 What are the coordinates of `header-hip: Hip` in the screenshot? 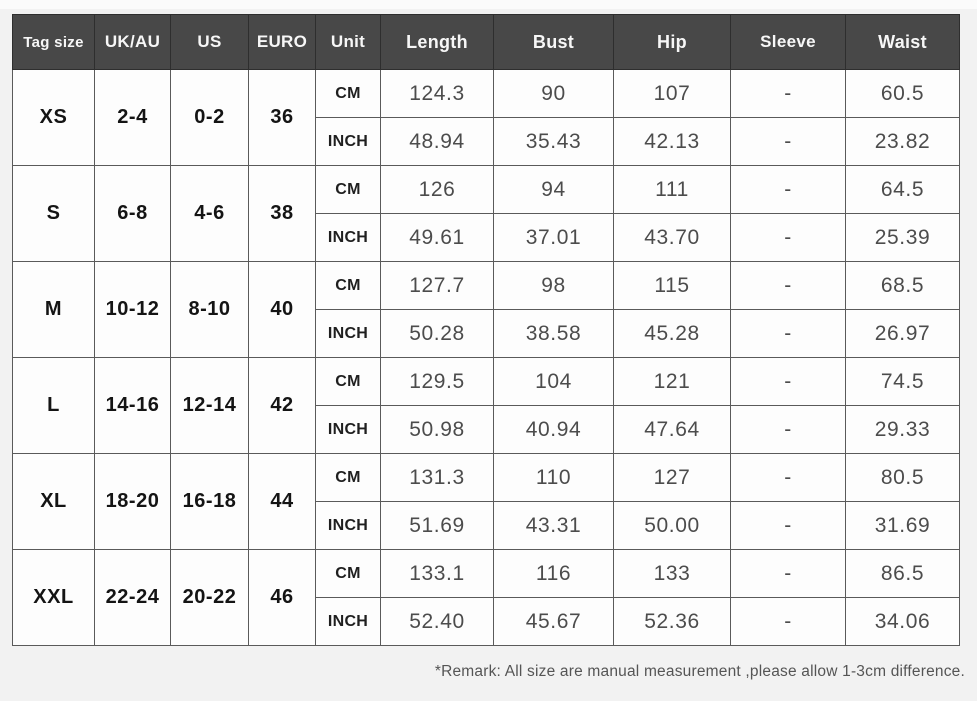 It's located at (672, 42).